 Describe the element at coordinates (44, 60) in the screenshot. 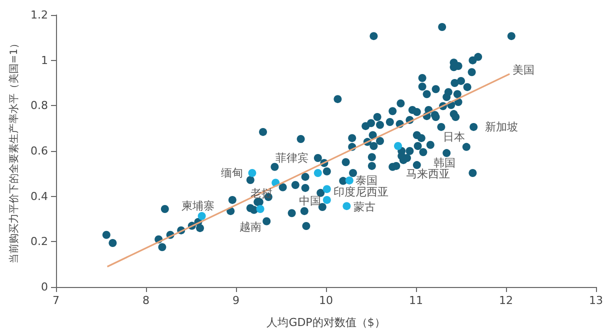

I see `y-tick-label: 1` at that location.